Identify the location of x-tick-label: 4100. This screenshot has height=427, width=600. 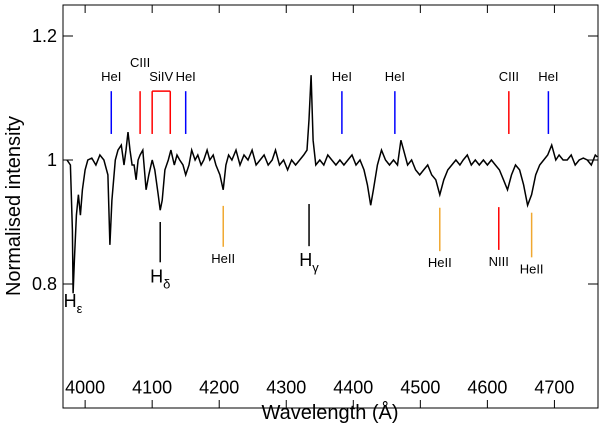
(152, 388).